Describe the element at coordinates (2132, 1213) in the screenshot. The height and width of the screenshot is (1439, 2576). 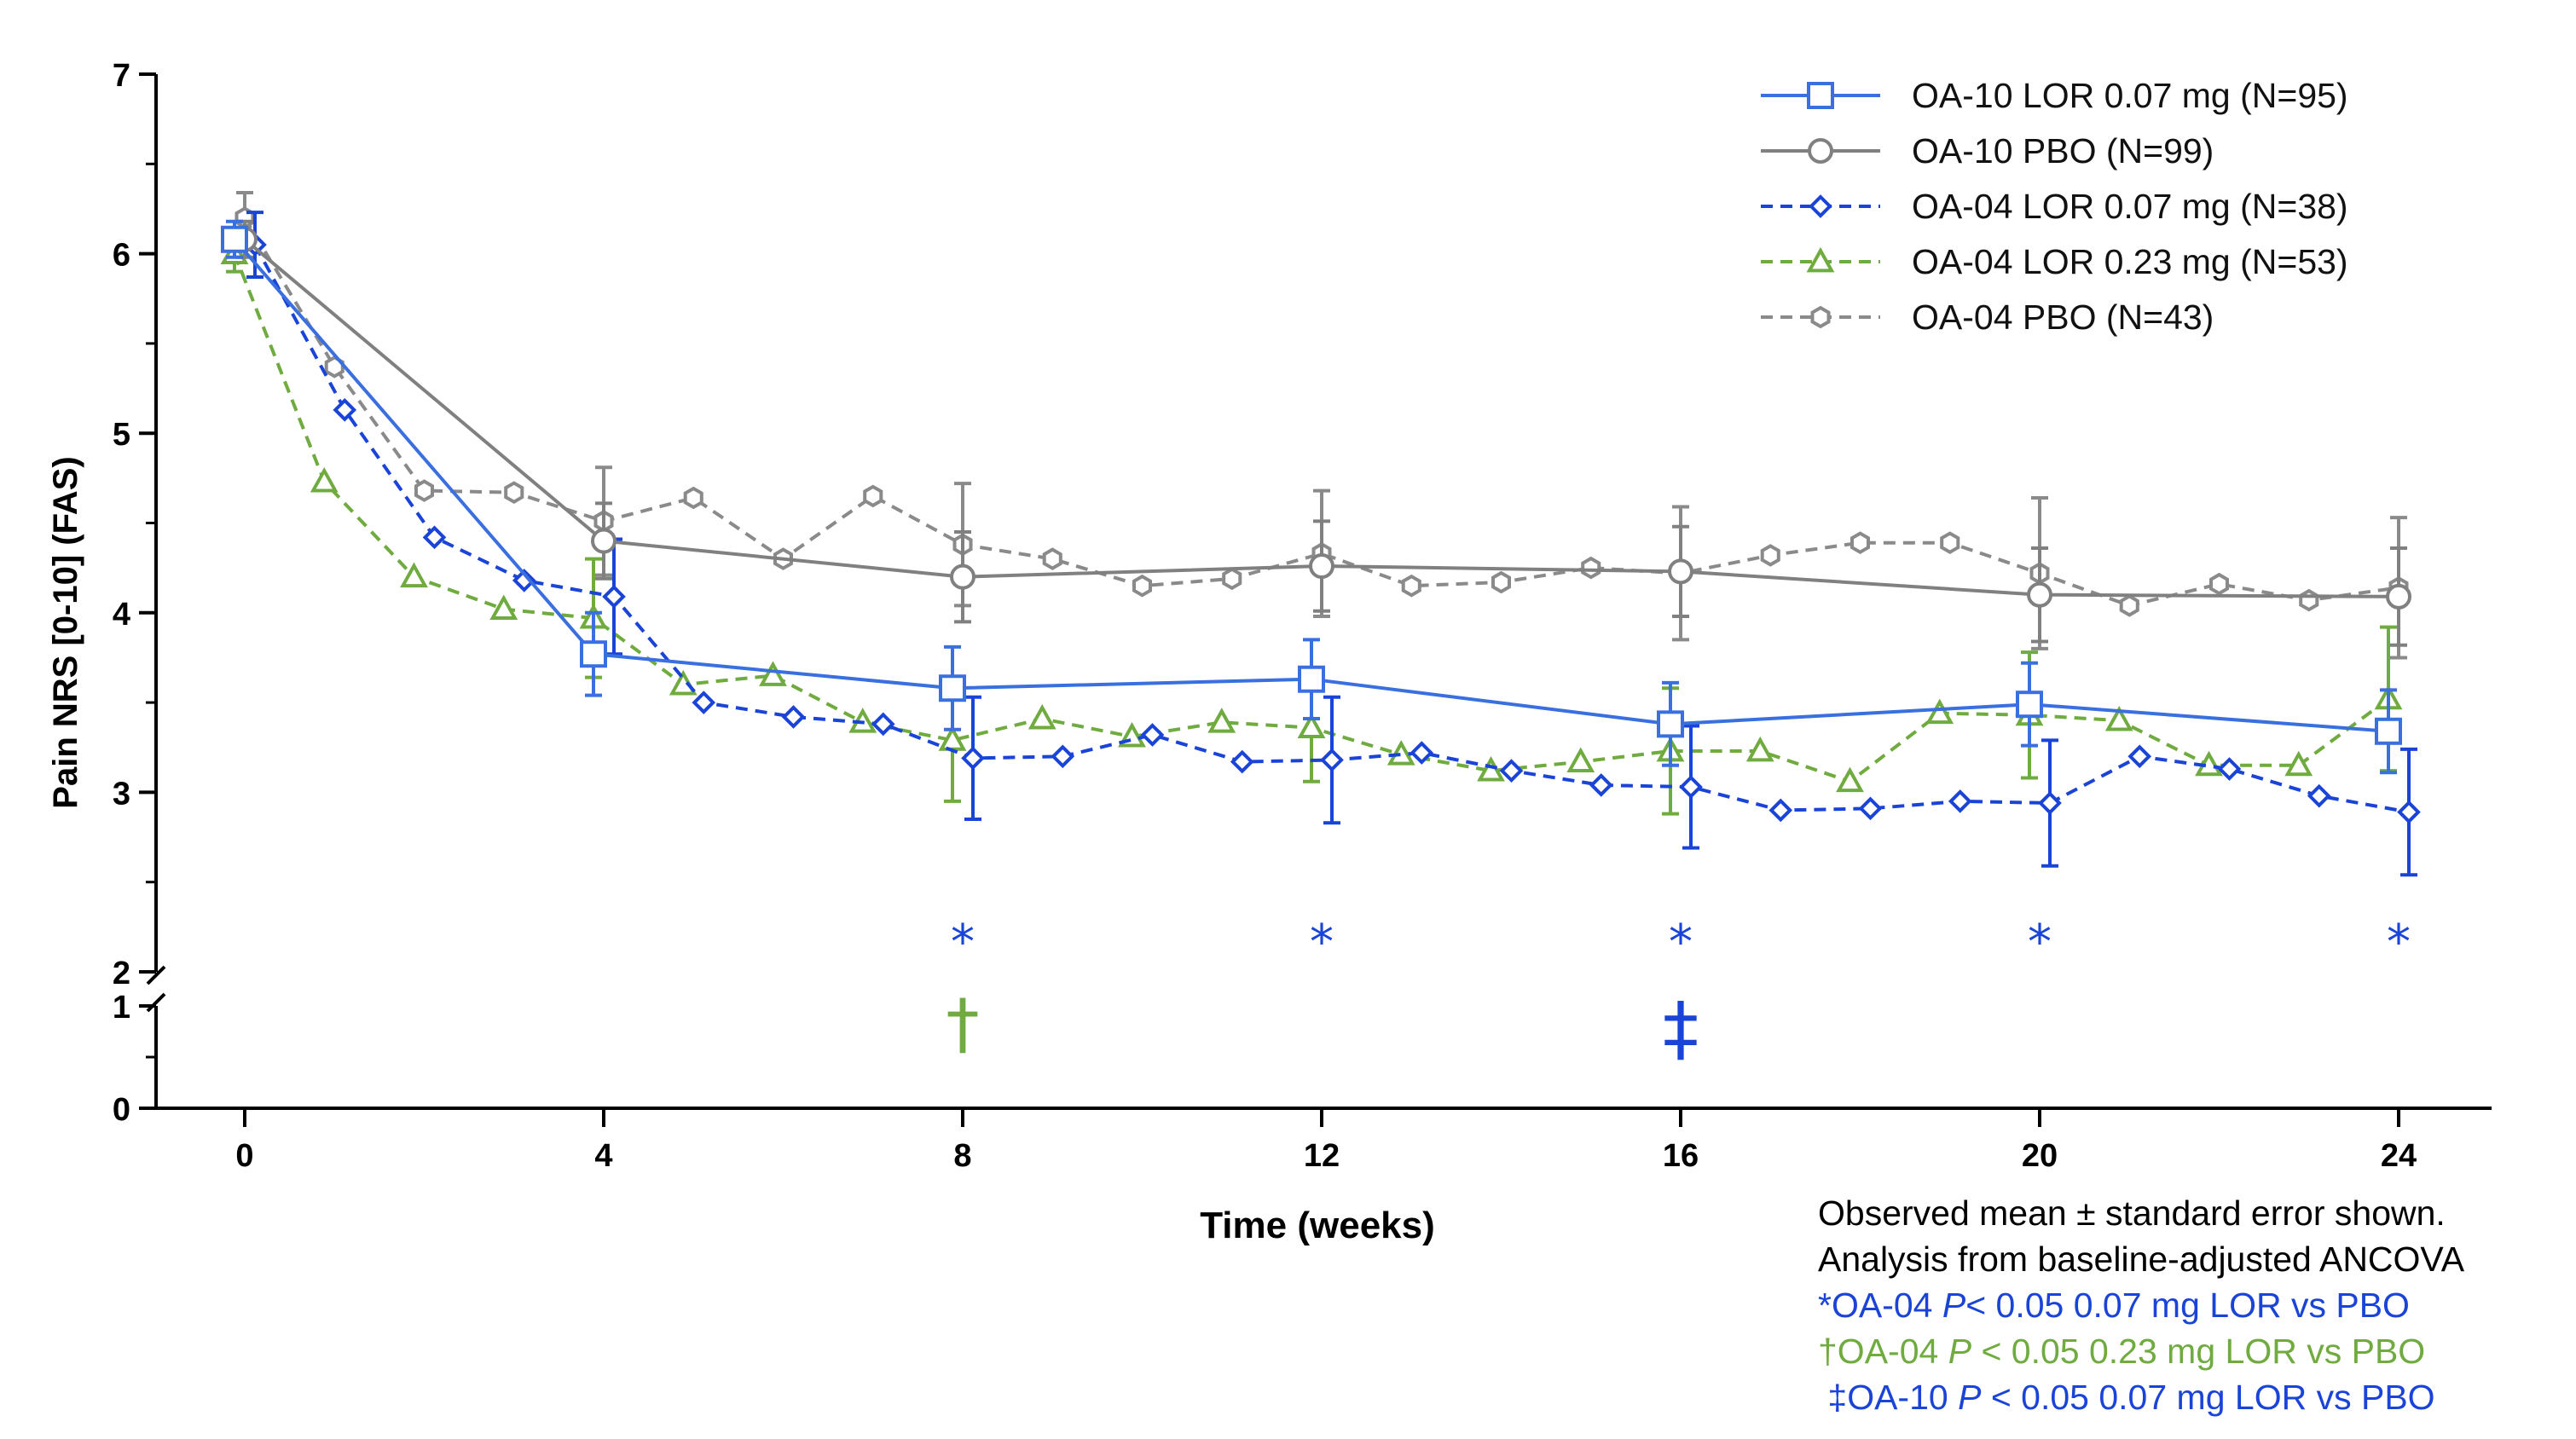
I see `footnote-observed: Observed mean ± standard error shown.` at that location.